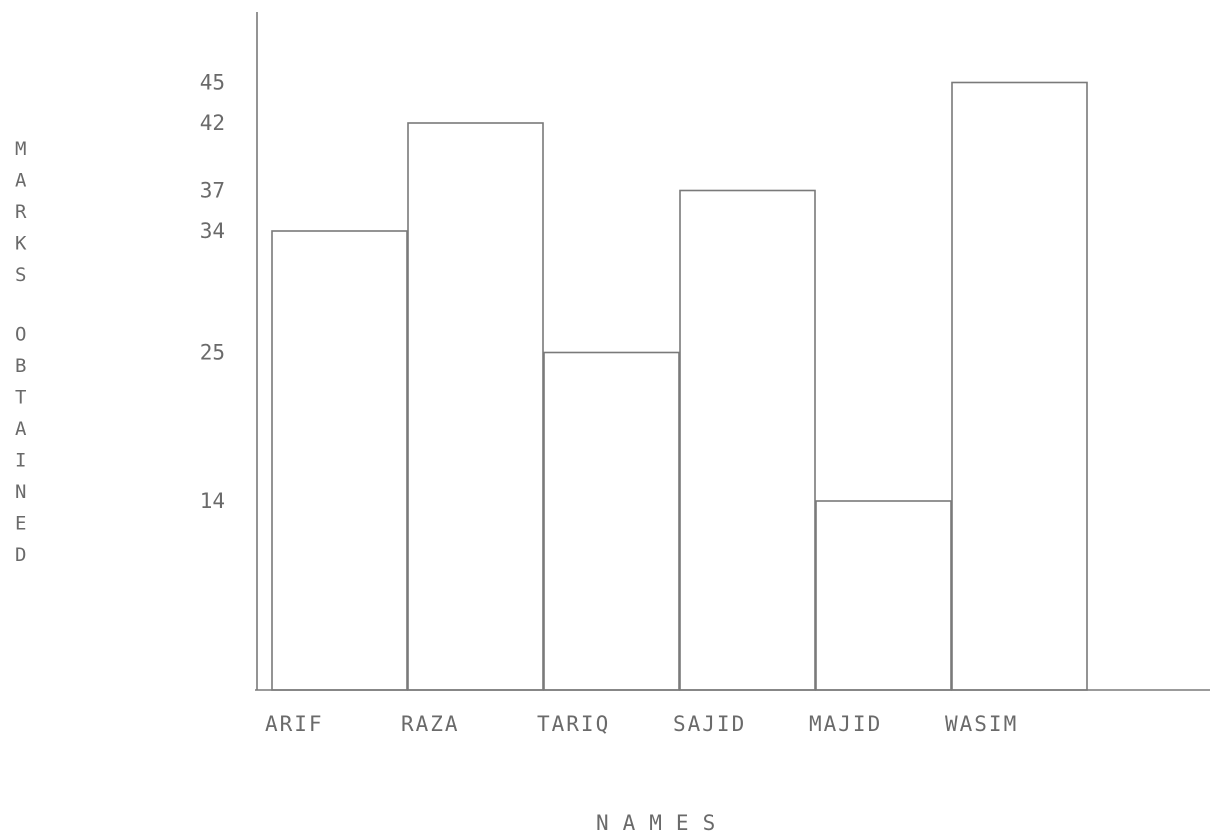 The image size is (1215, 835). What do you see at coordinates (1019, 386) in the screenshot?
I see `bar-wasim` at bounding box center [1019, 386].